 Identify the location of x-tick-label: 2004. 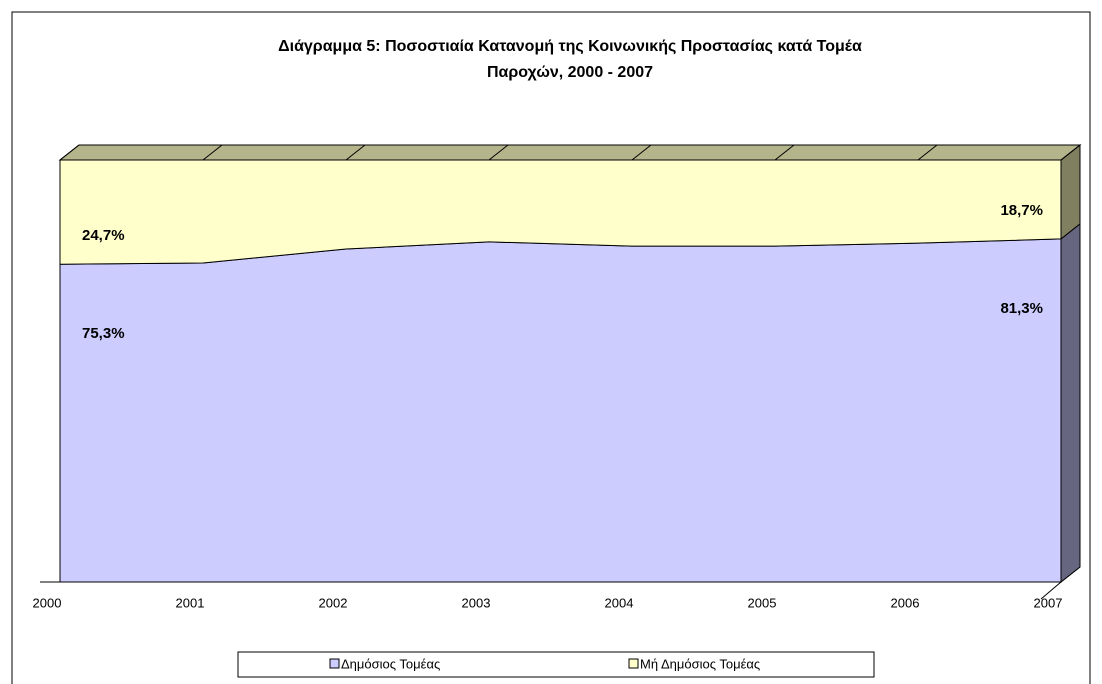
(619, 602).